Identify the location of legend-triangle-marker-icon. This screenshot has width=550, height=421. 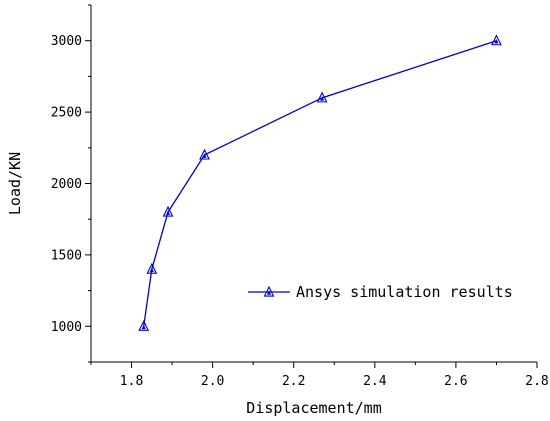
(269, 291).